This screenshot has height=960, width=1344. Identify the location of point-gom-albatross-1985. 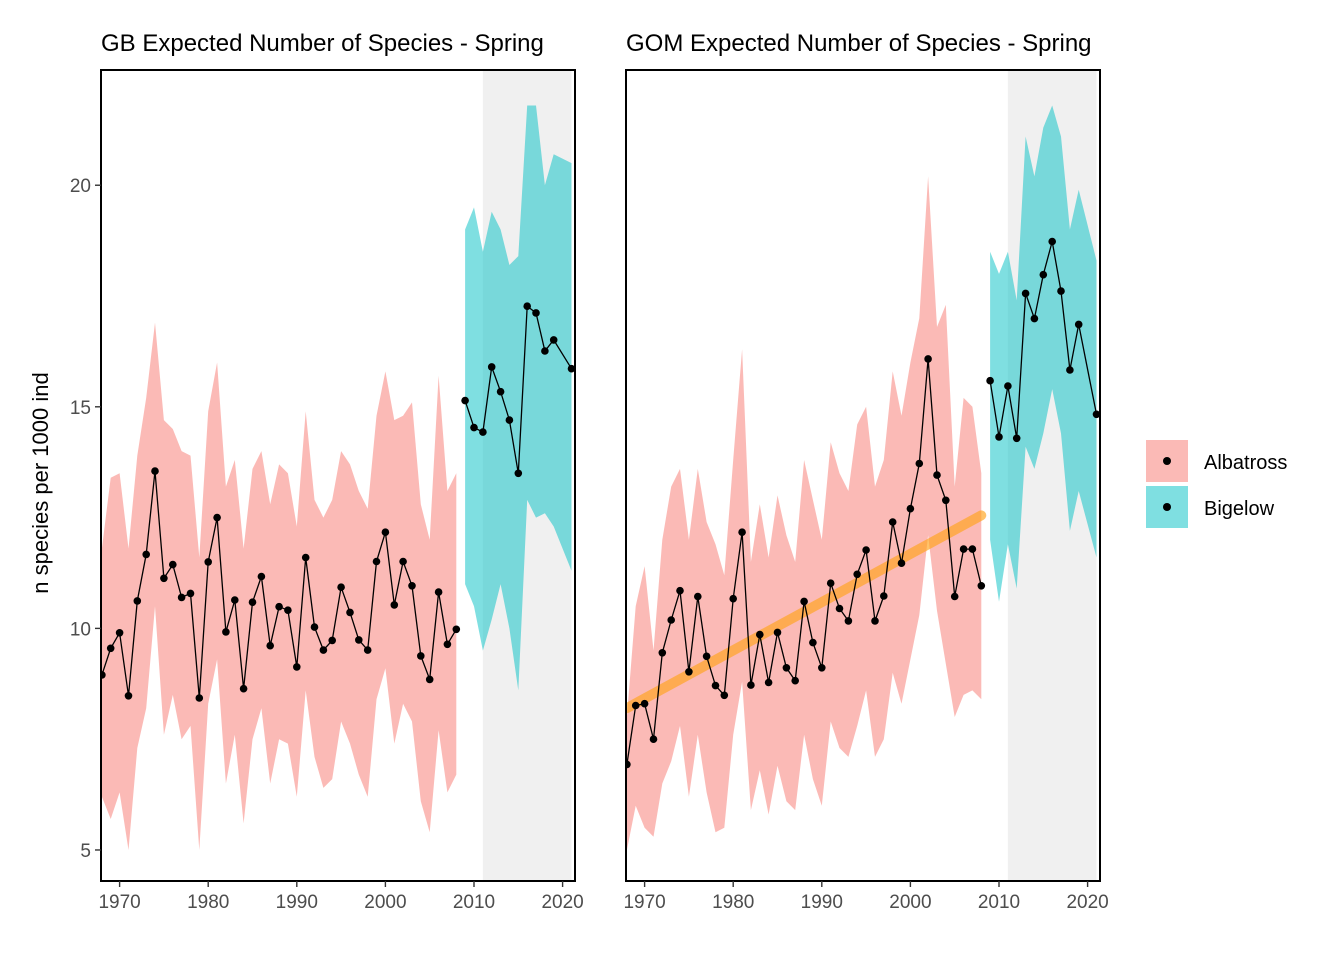
(777, 632).